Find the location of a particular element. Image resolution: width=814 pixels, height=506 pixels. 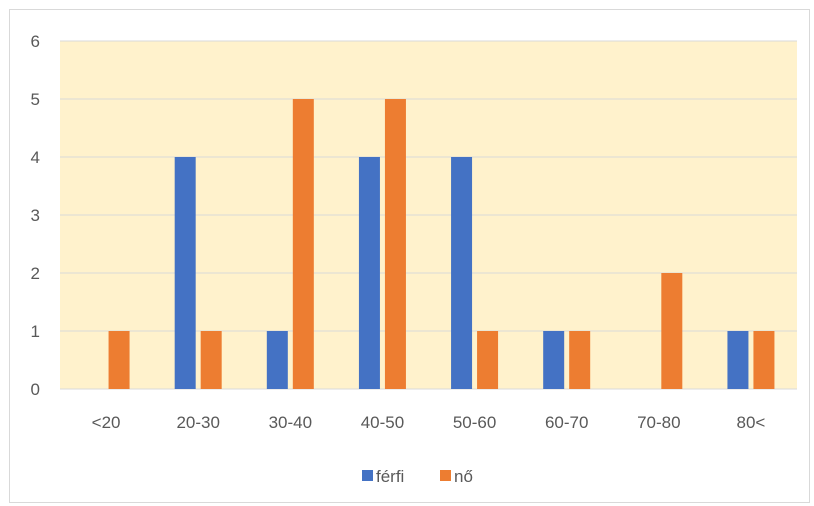

legend-label: férfi is located at coordinates (390, 476).